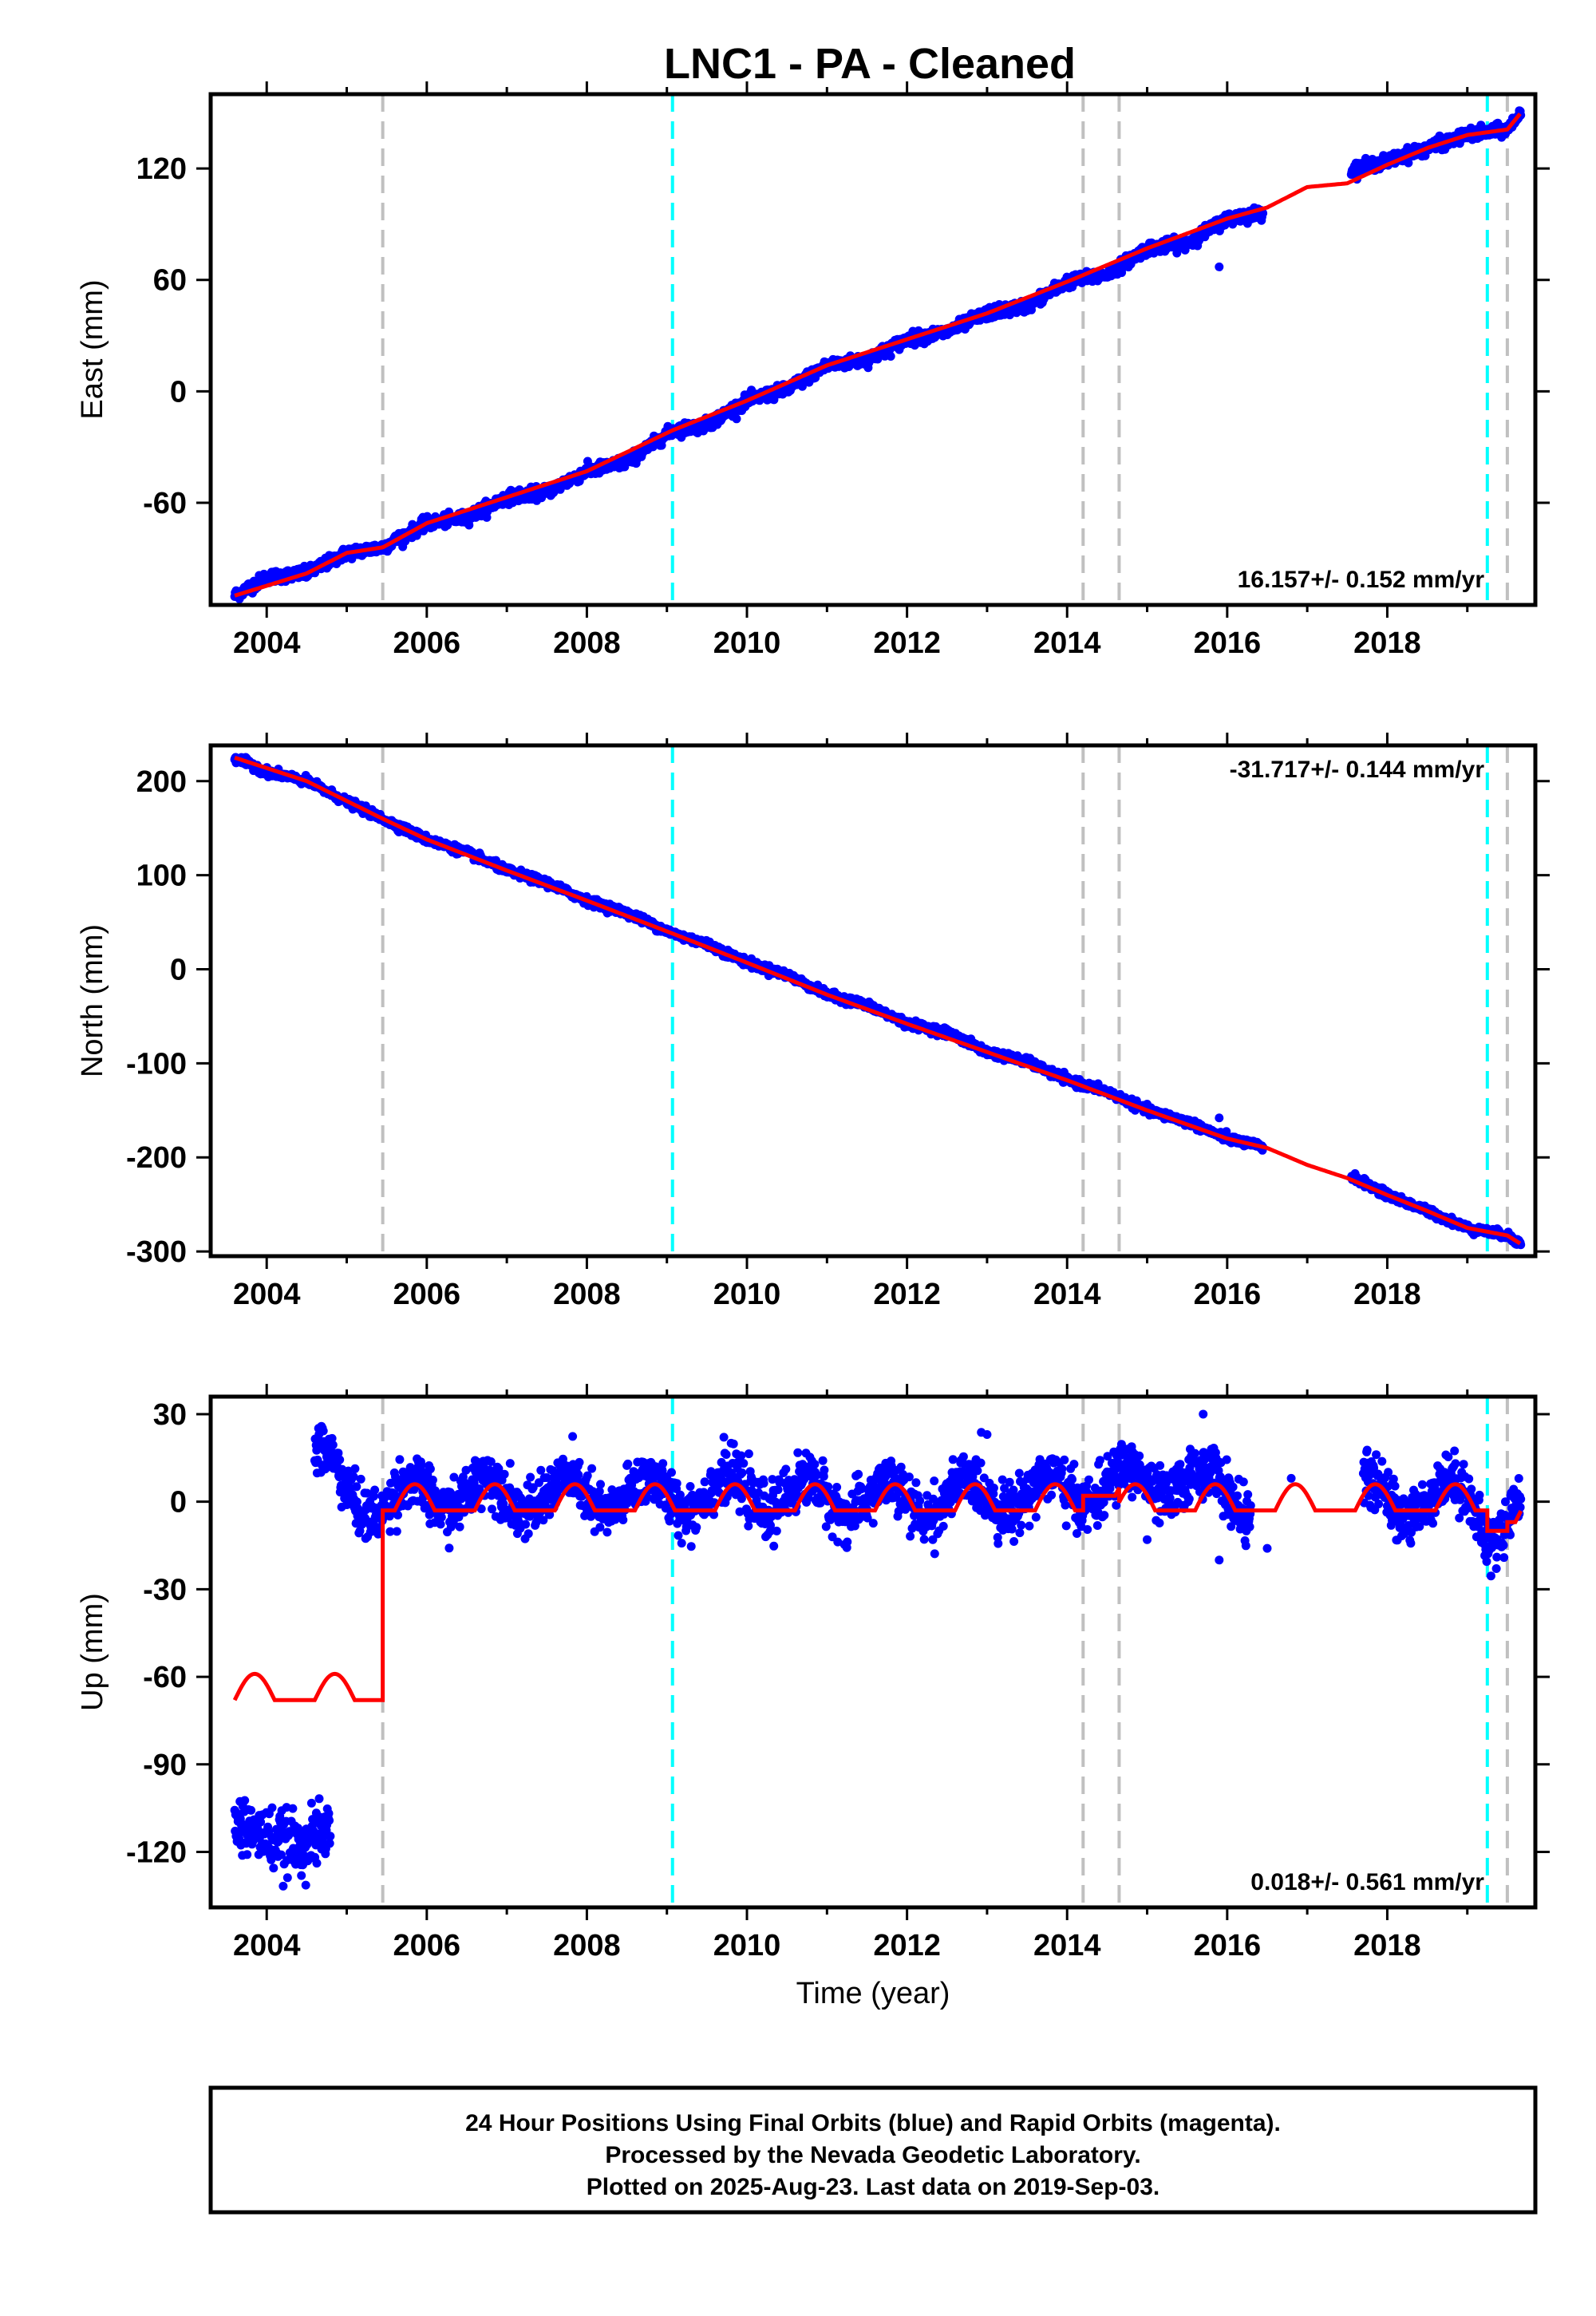  What do you see at coordinates (427, 643) in the screenshot?
I see `x-tick-label: 2006` at bounding box center [427, 643].